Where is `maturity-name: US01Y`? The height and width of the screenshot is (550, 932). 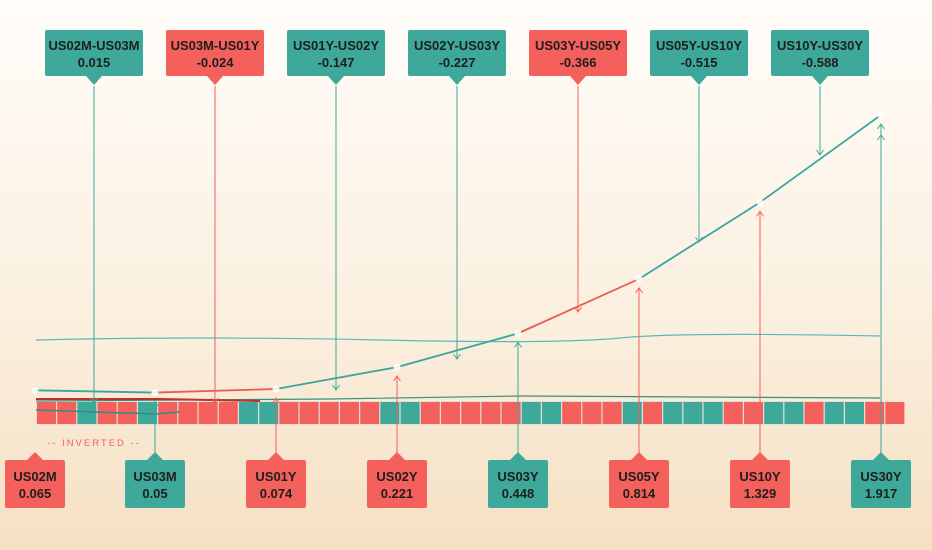
maturity-name: US01Y is located at coordinates (276, 476).